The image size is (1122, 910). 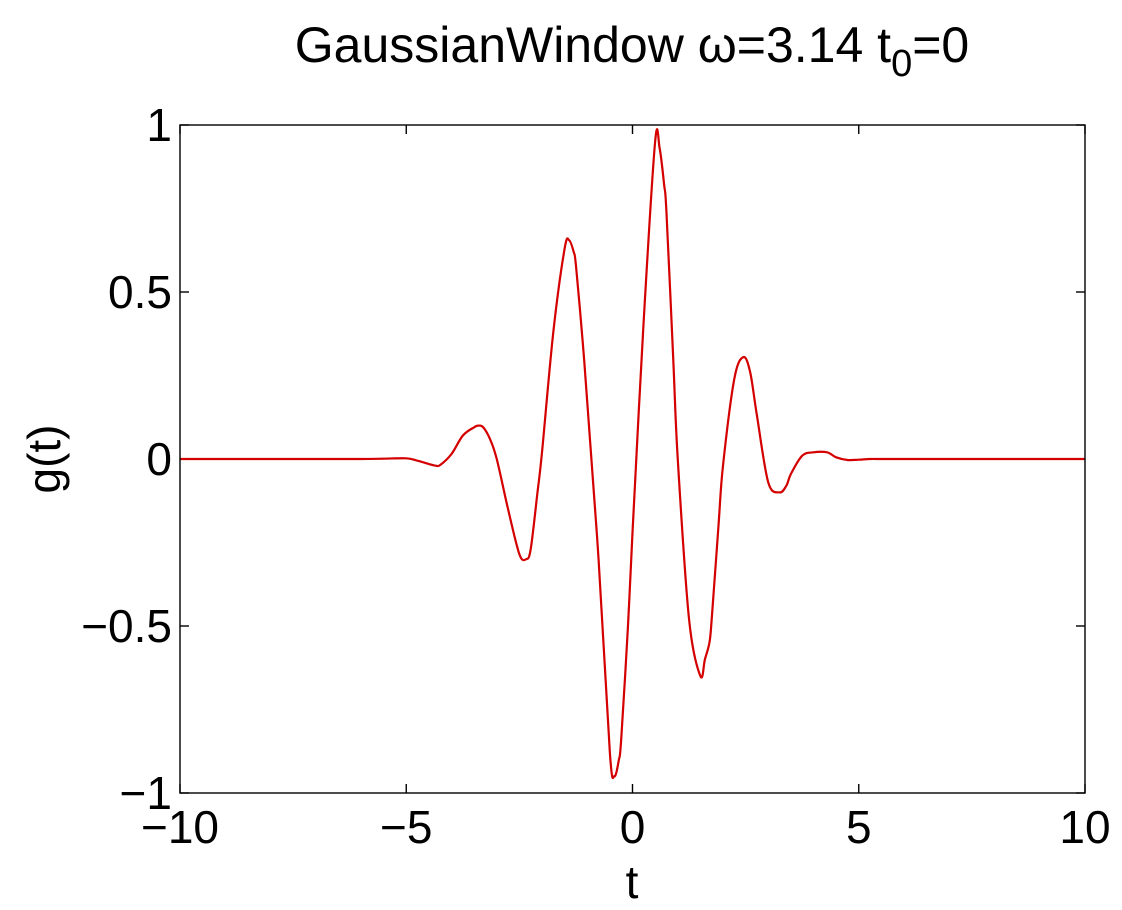 What do you see at coordinates (126, 626) in the screenshot?
I see `y-tick-label: −0.5` at bounding box center [126, 626].